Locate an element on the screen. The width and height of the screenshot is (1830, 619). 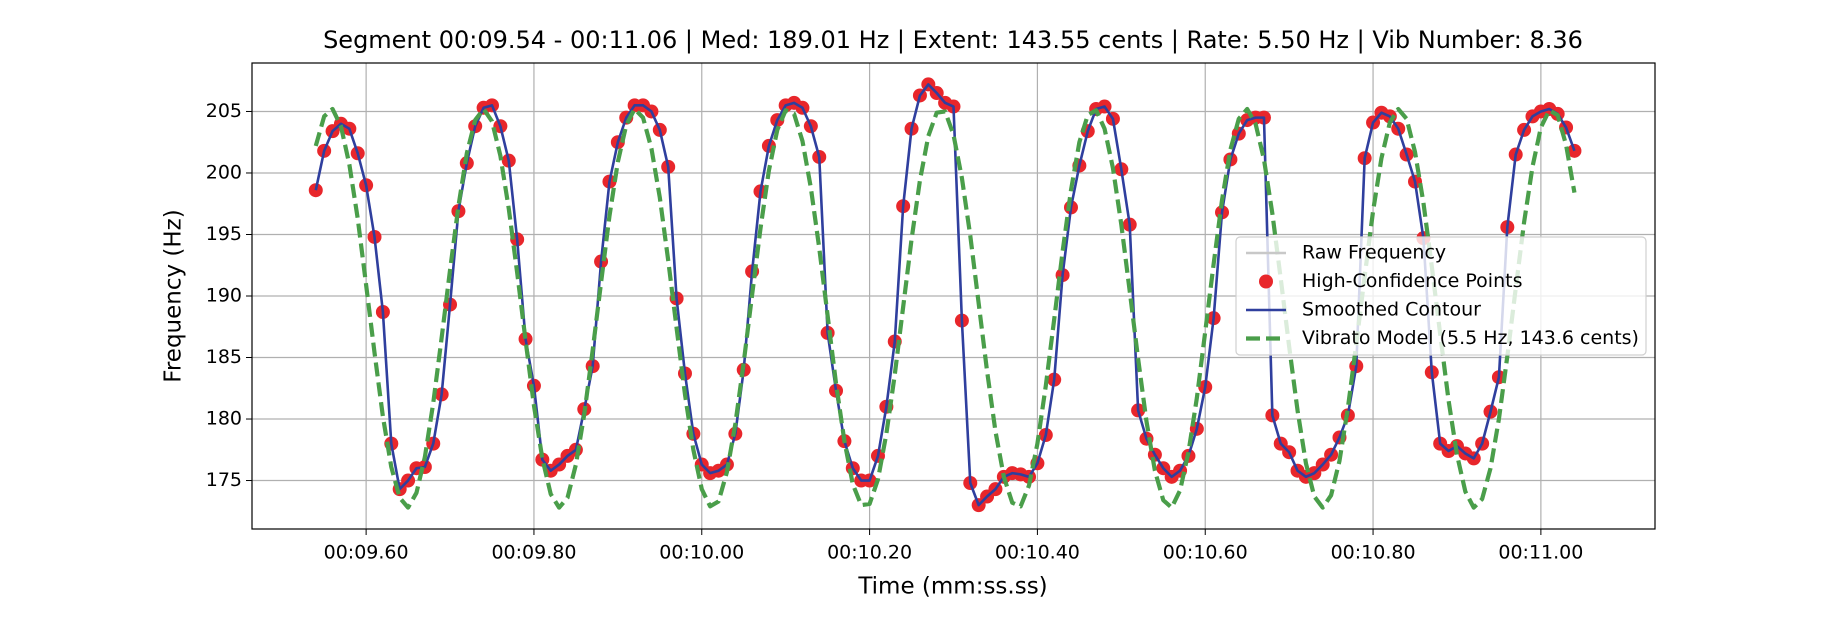
x-tick-label: 00:10.80 is located at coordinates (1373, 553).